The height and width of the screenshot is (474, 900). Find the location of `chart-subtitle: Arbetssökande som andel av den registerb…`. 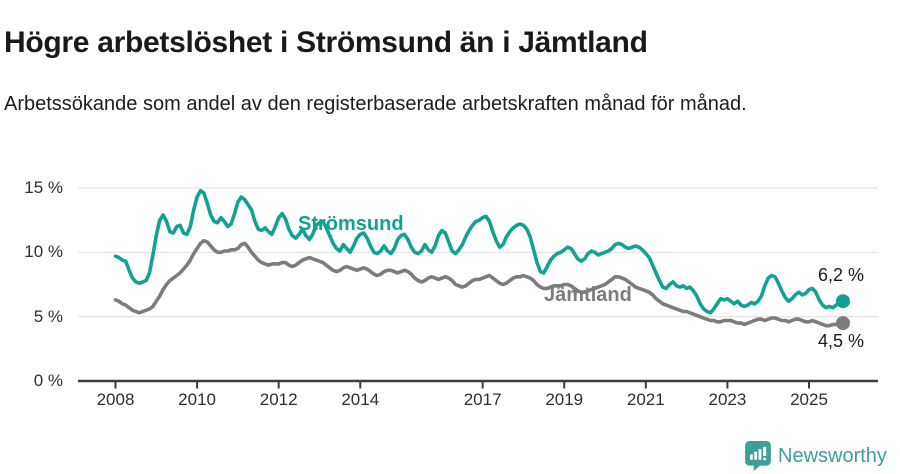

chart-subtitle: Arbetssökande som andel av den registerb… is located at coordinates (375, 104).